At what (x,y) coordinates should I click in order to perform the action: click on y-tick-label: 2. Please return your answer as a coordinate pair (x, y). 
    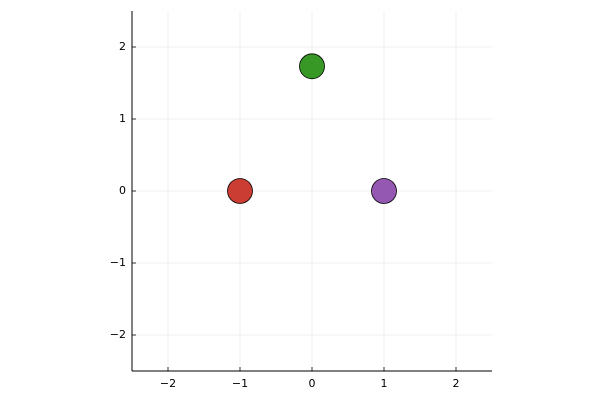
    Looking at the image, I should click on (122, 46).